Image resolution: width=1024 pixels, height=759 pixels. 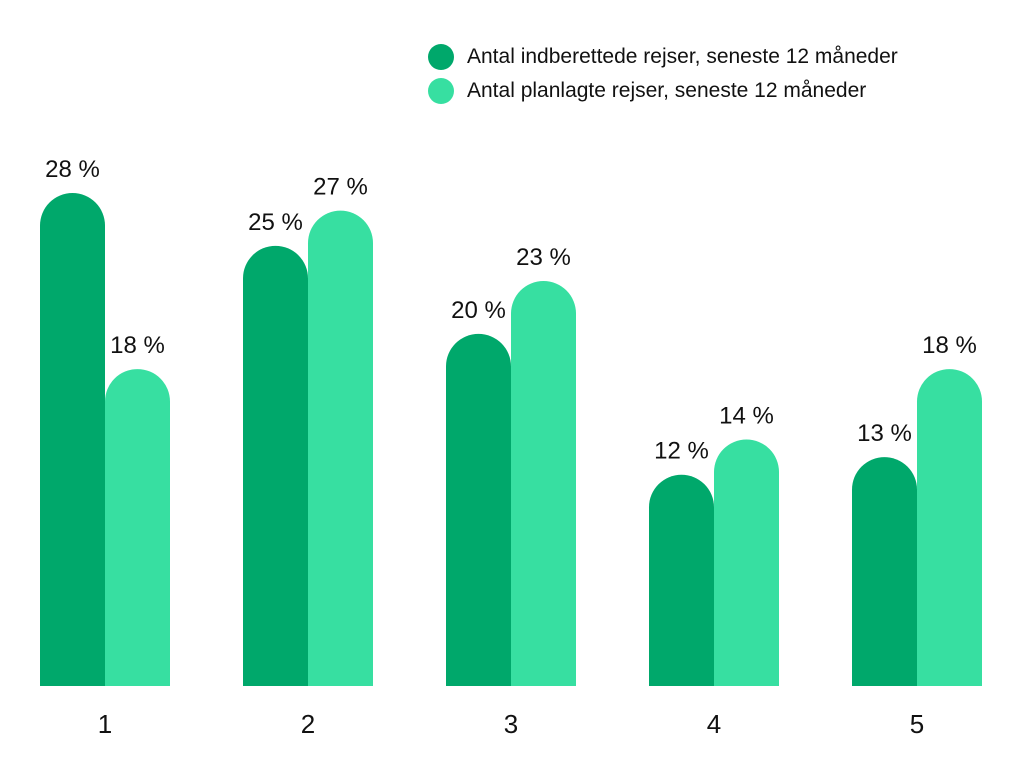 What do you see at coordinates (308, 724) in the screenshot?
I see `category-label-2: 2` at bounding box center [308, 724].